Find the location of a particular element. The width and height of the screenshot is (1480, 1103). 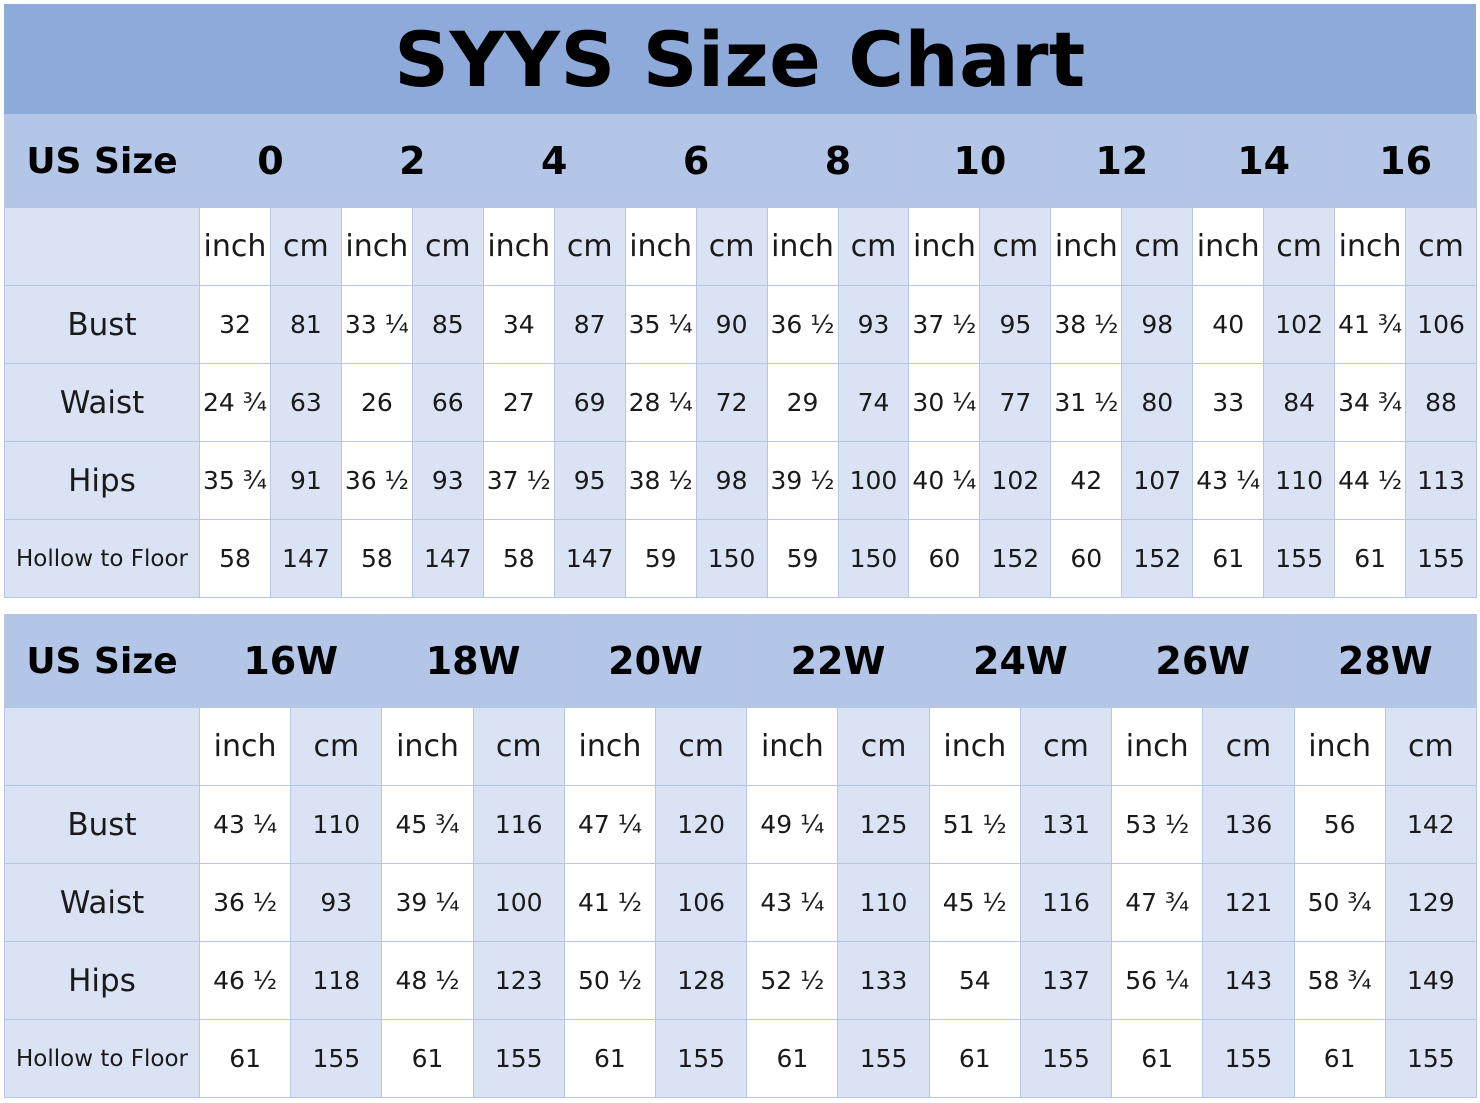

inch-value-cell: 60 is located at coordinates (1086, 558).